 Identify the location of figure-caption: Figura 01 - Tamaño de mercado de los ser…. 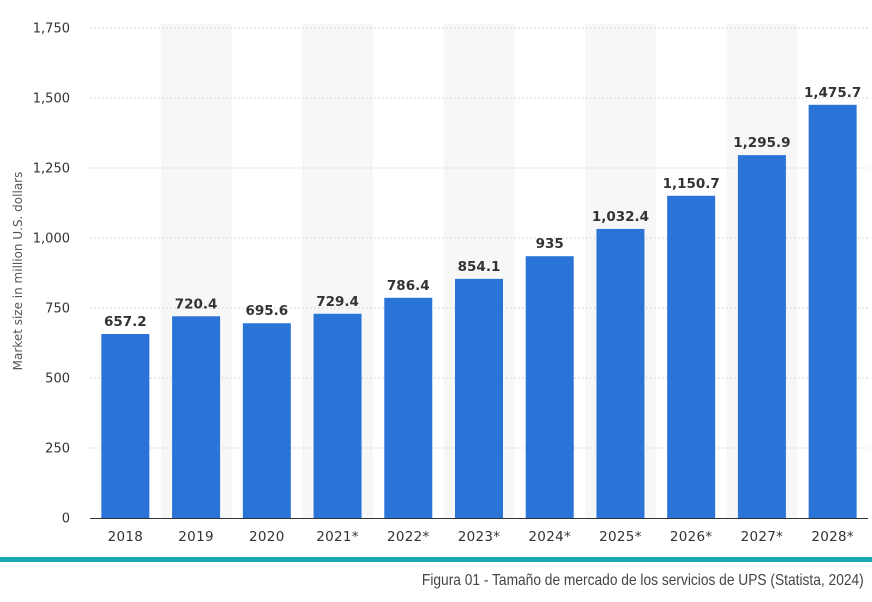
(643, 580).